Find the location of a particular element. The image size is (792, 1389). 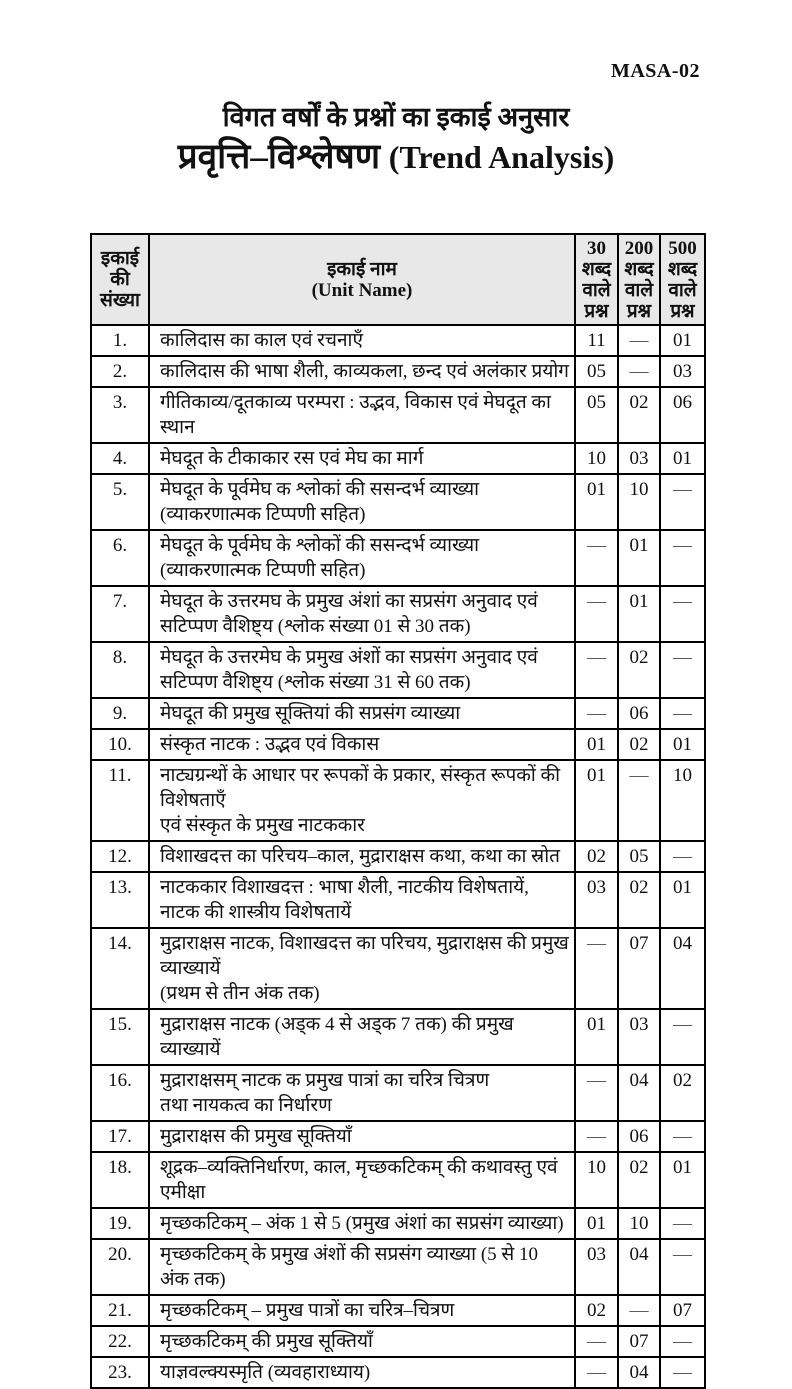

count-cell-q30: 02 is located at coordinates (596, 1310).